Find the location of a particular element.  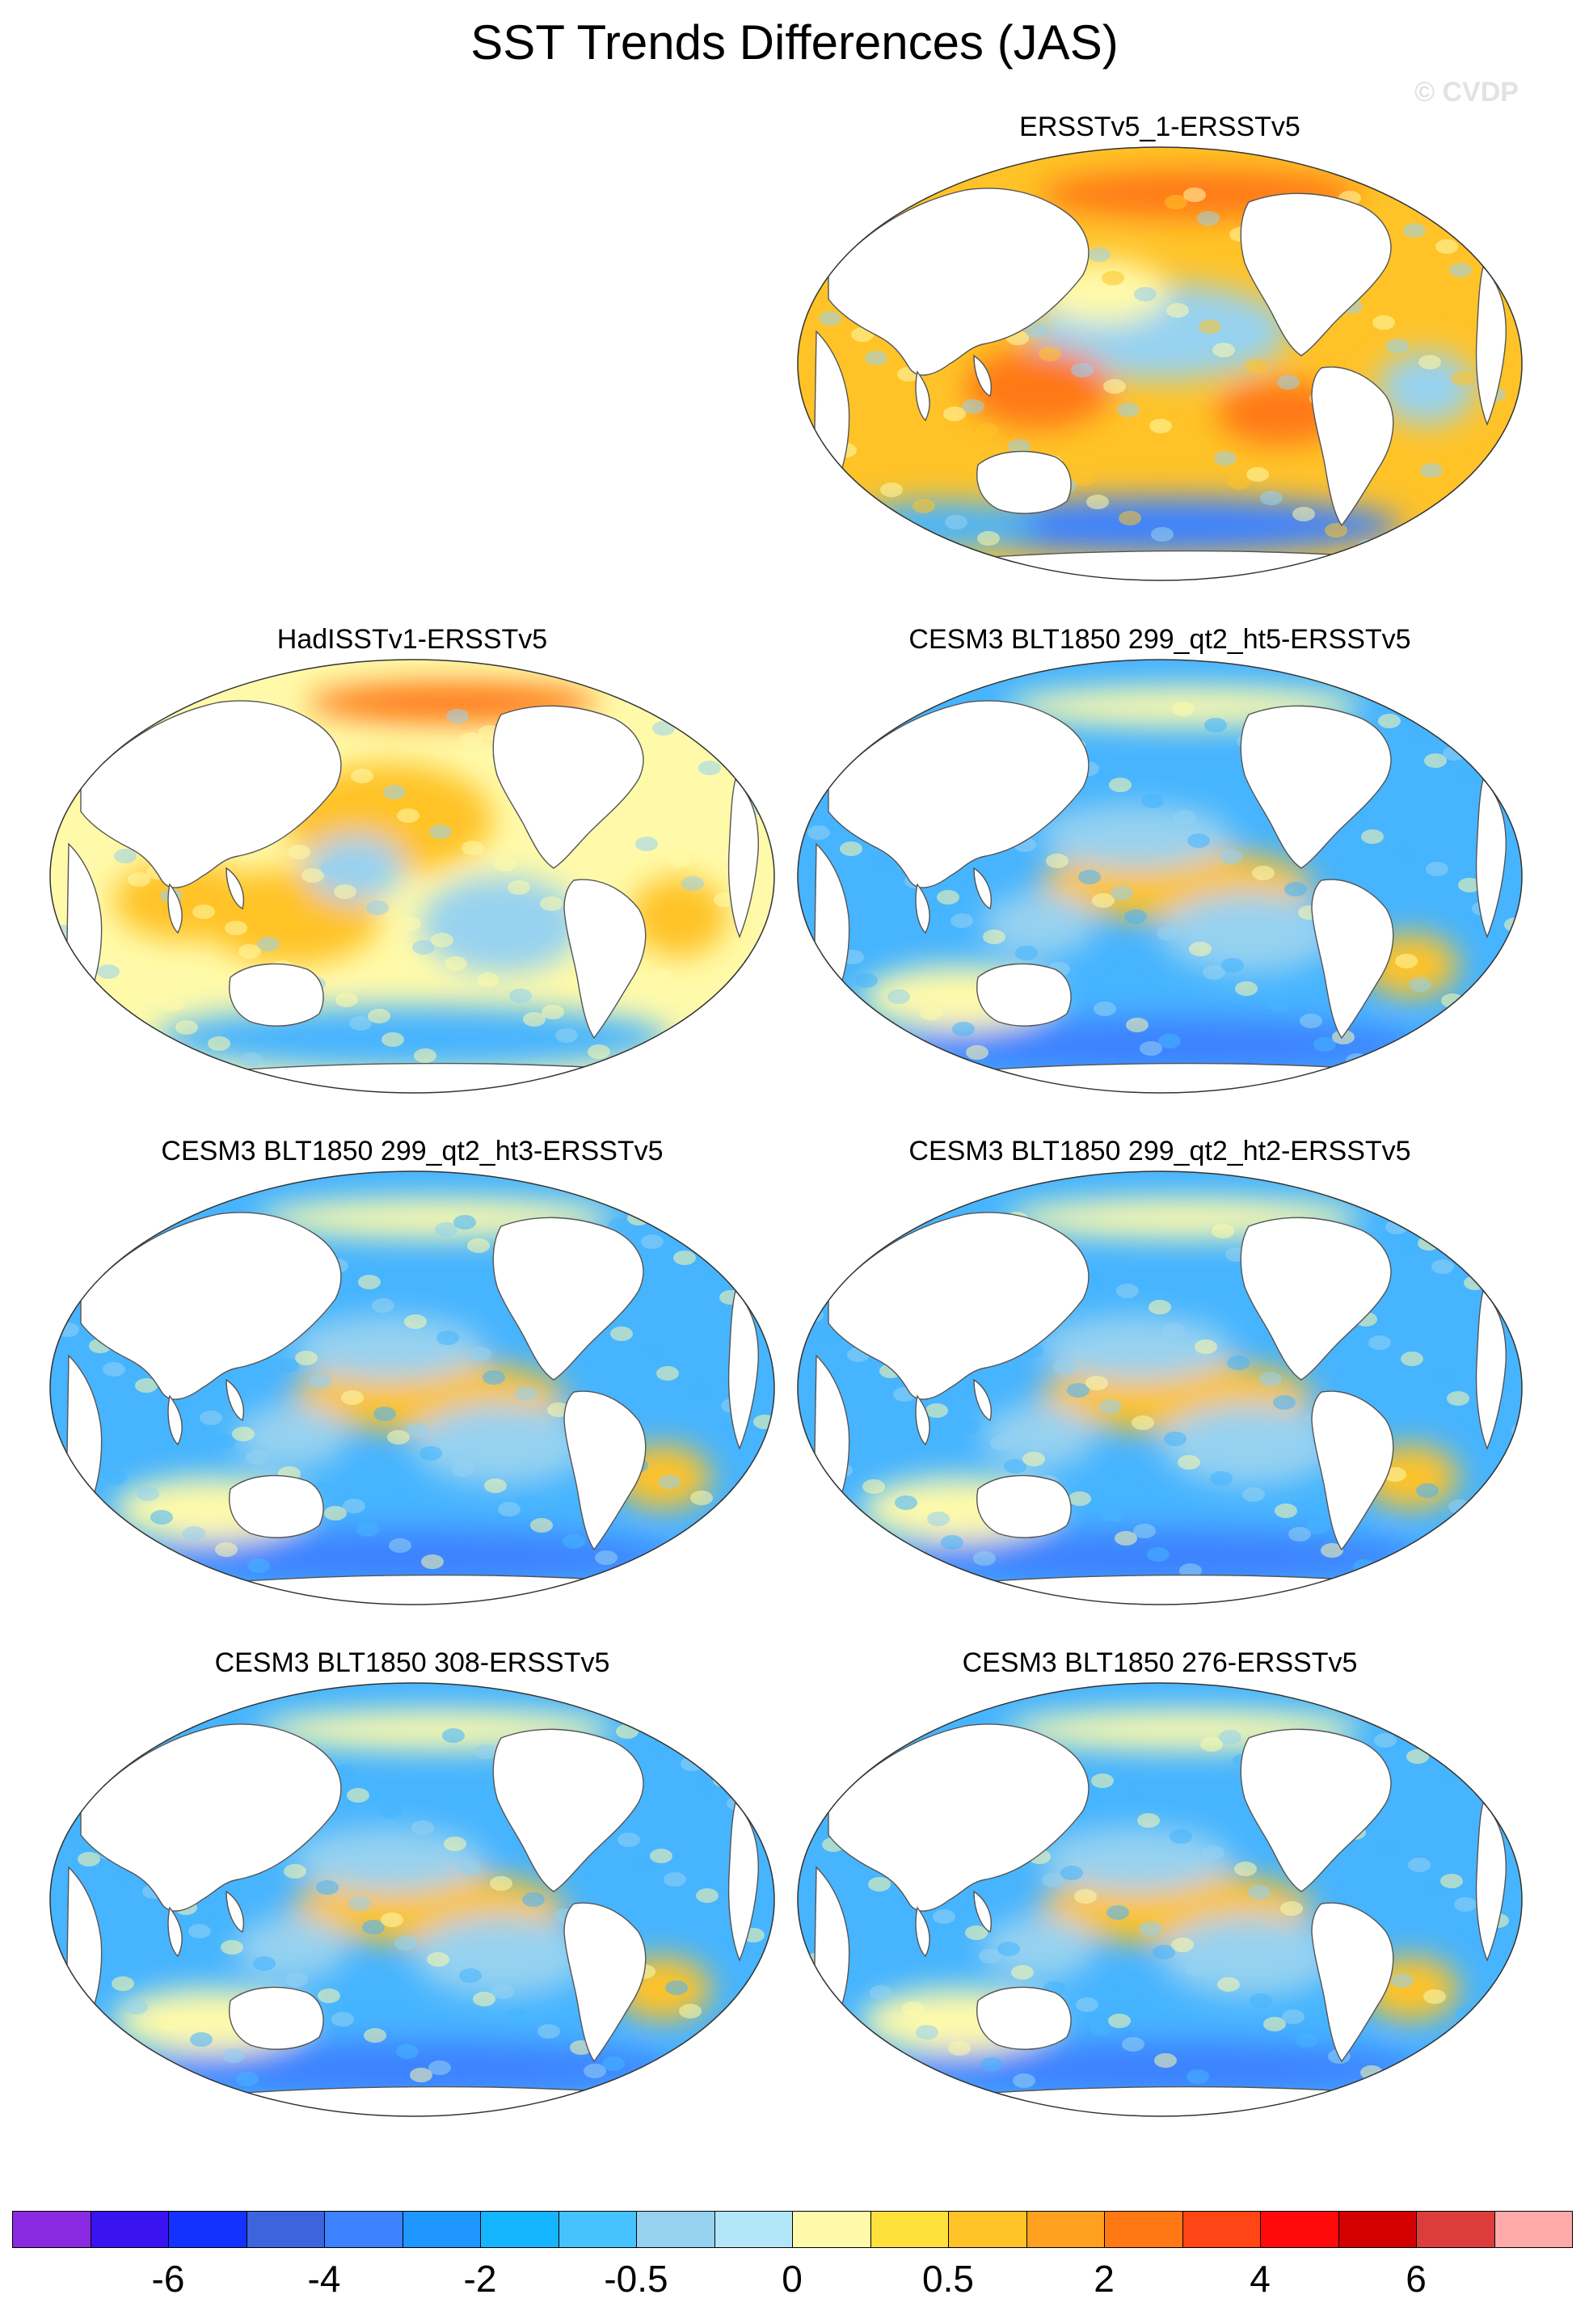

watermark-text: © CVDP is located at coordinates (1466, 93).